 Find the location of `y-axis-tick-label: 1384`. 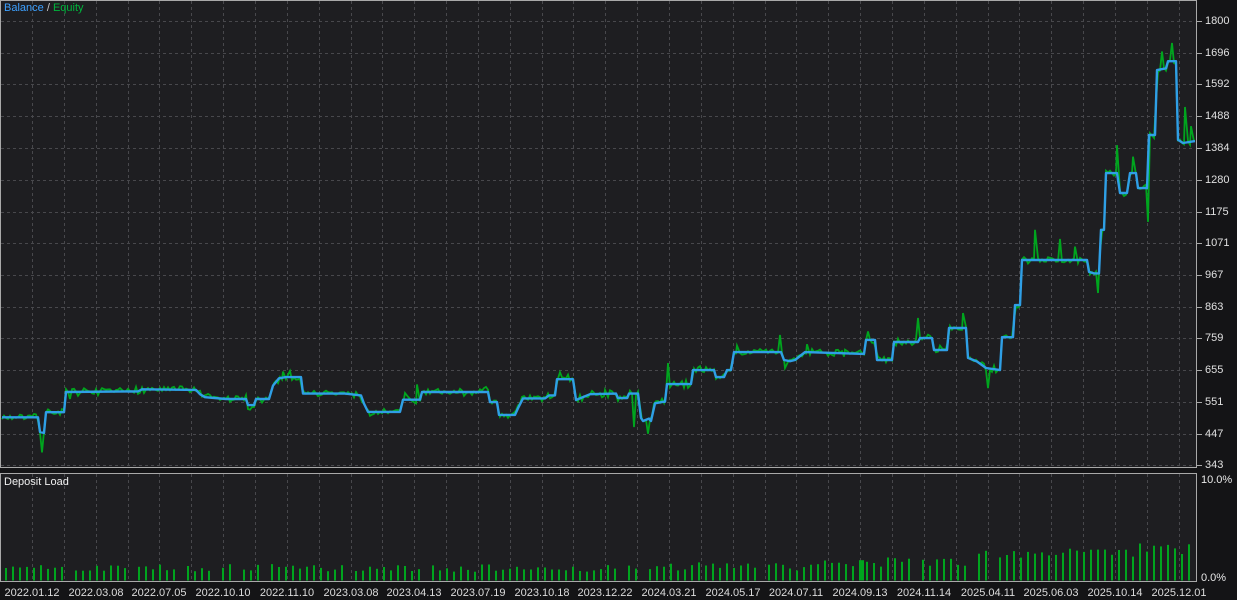

y-axis-tick-label: 1384 is located at coordinates (1217, 148).